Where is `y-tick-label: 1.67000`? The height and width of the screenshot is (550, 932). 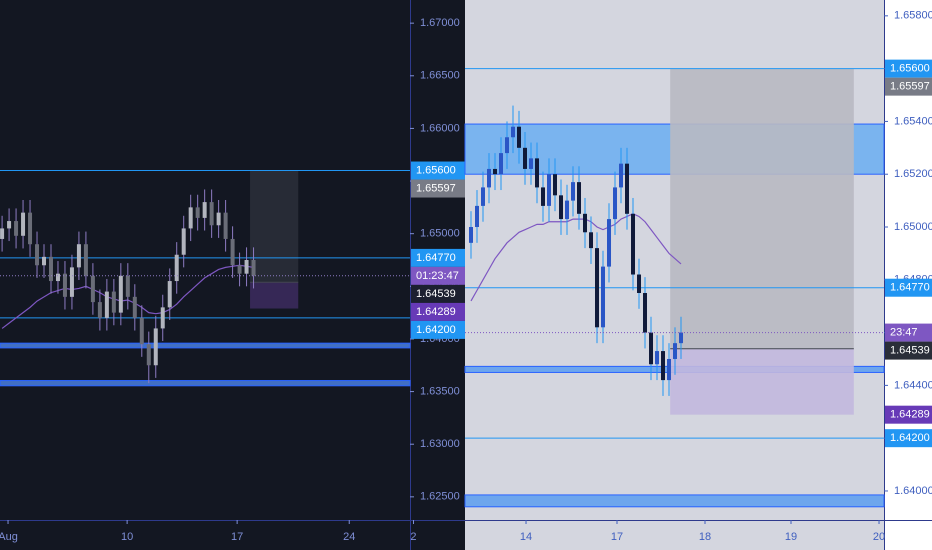
y-tick-label: 1.67000 is located at coordinates (440, 23).